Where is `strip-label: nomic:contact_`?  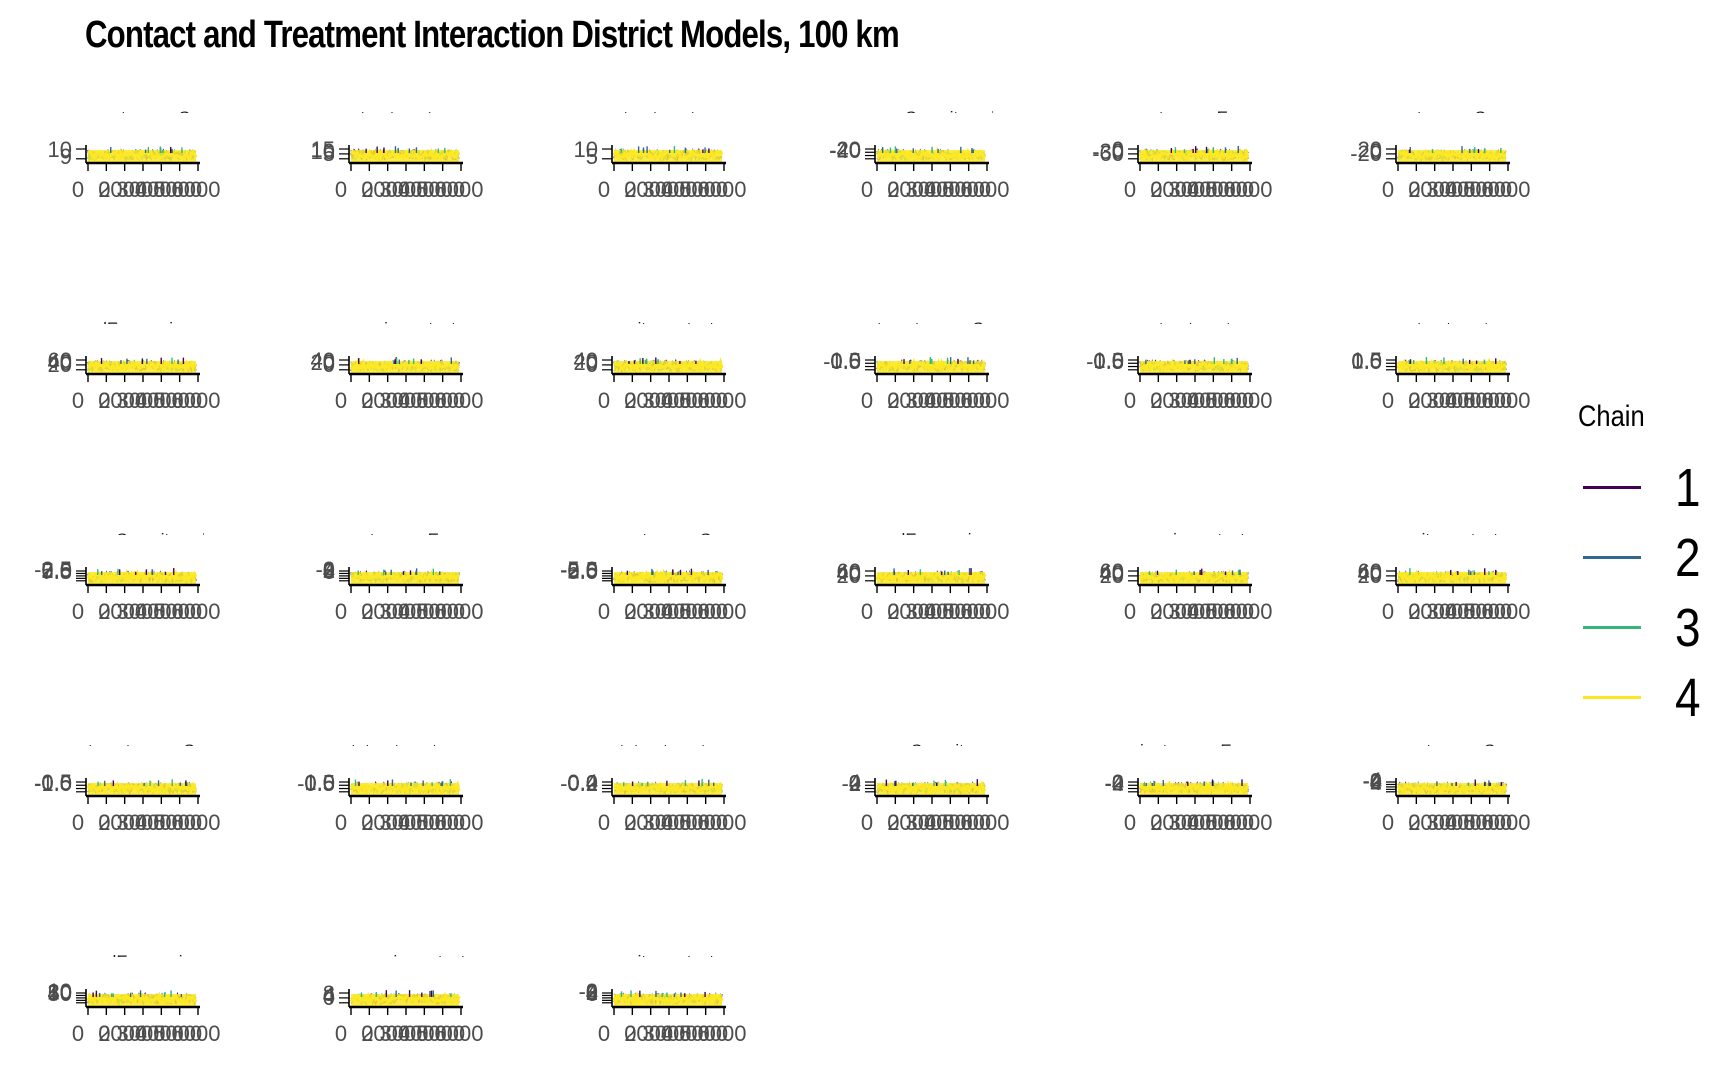 strip-label: nomic:contact_ is located at coordinates (1197, 539).